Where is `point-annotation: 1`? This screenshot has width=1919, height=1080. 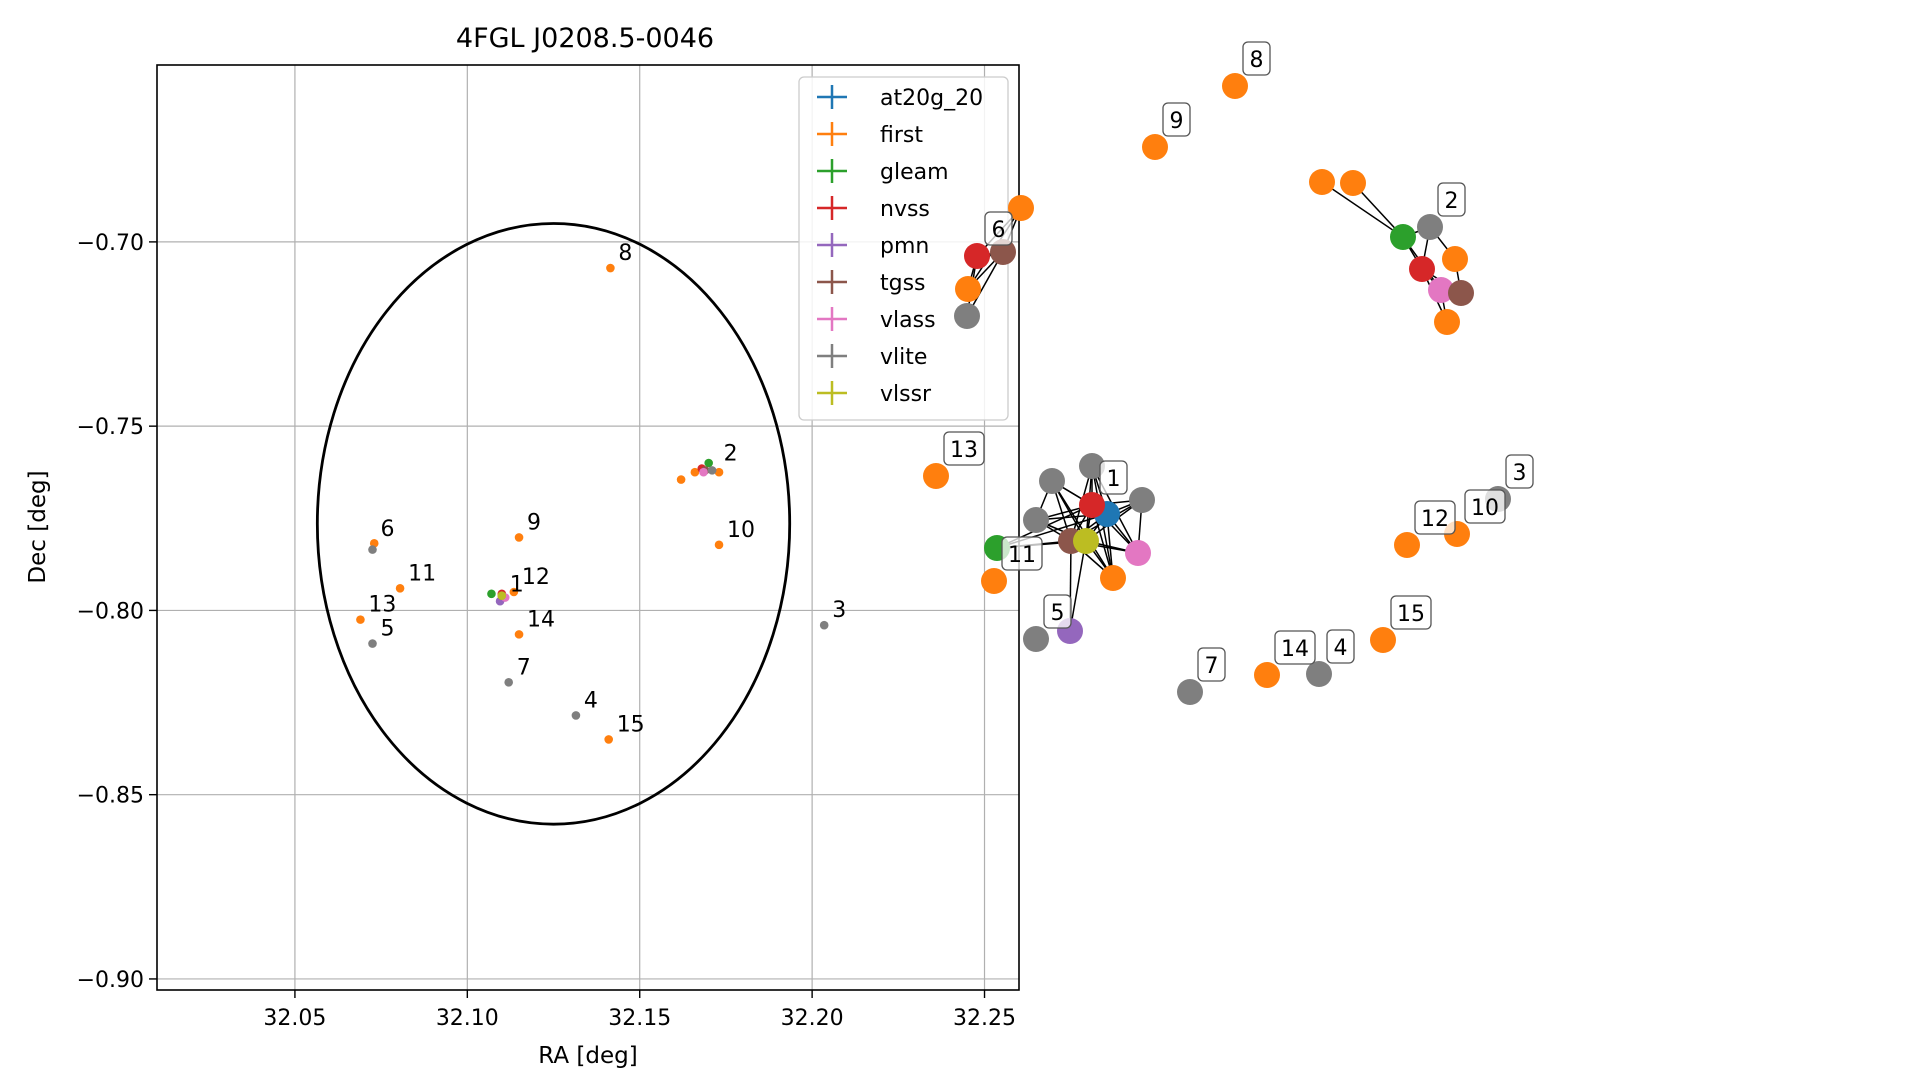
point-annotation: 1 is located at coordinates (517, 584).